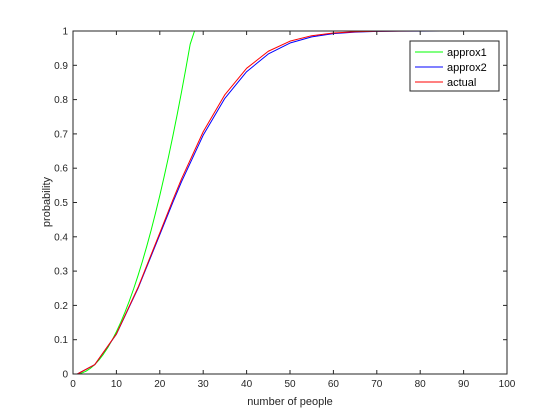 This screenshot has height=420, width=560. What do you see at coordinates (507, 384) in the screenshot?
I see `x-tick-label: 100` at bounding box center [507, 384].